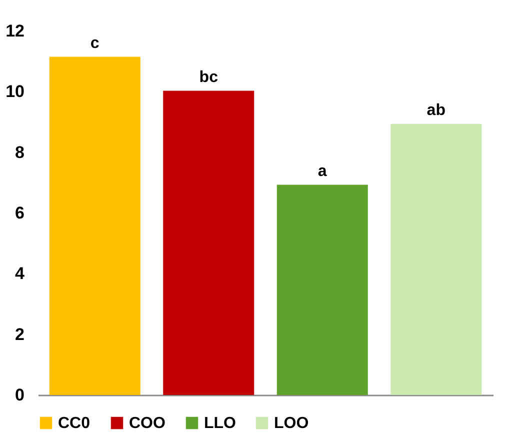 The image size is (517, 445). I want to click on legend-label: LOO, so click(291, 423).